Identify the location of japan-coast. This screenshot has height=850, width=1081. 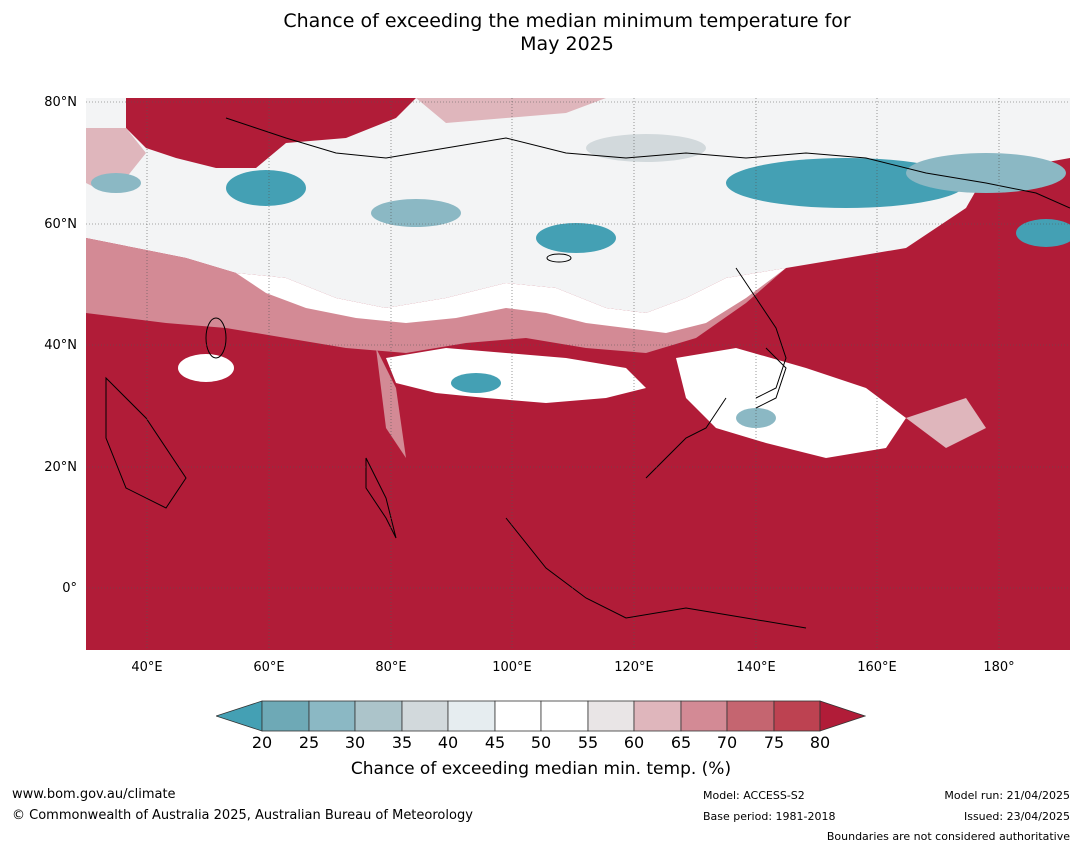
(771, 378).